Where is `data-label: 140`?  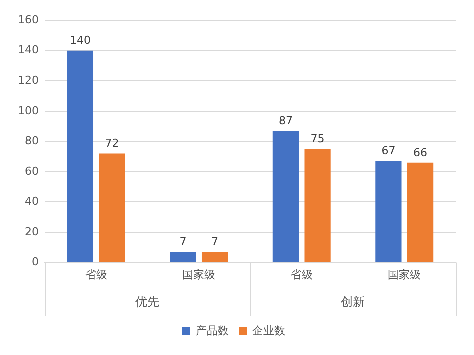 data-label: 140 is located at coordinates (80, 41).